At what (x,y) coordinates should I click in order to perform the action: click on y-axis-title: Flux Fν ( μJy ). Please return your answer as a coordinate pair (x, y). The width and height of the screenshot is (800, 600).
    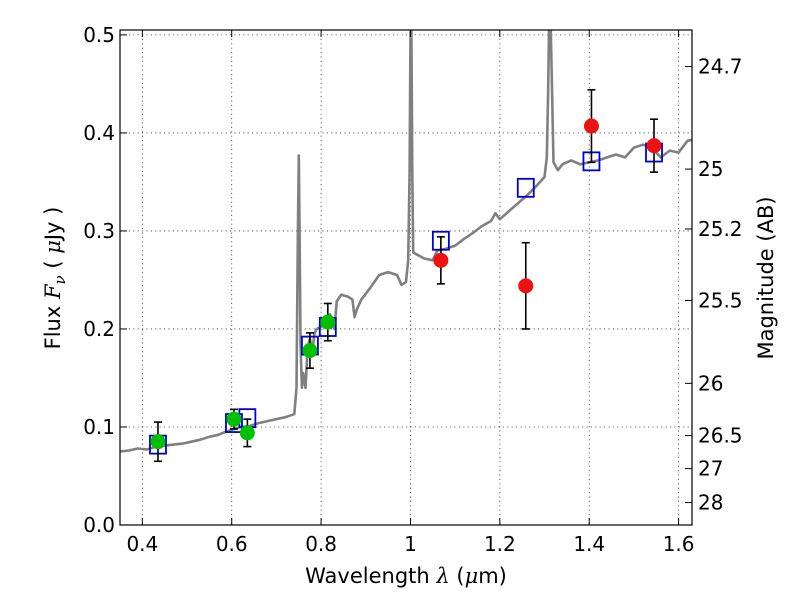
    Looking at the image, I should click on (55, 278).